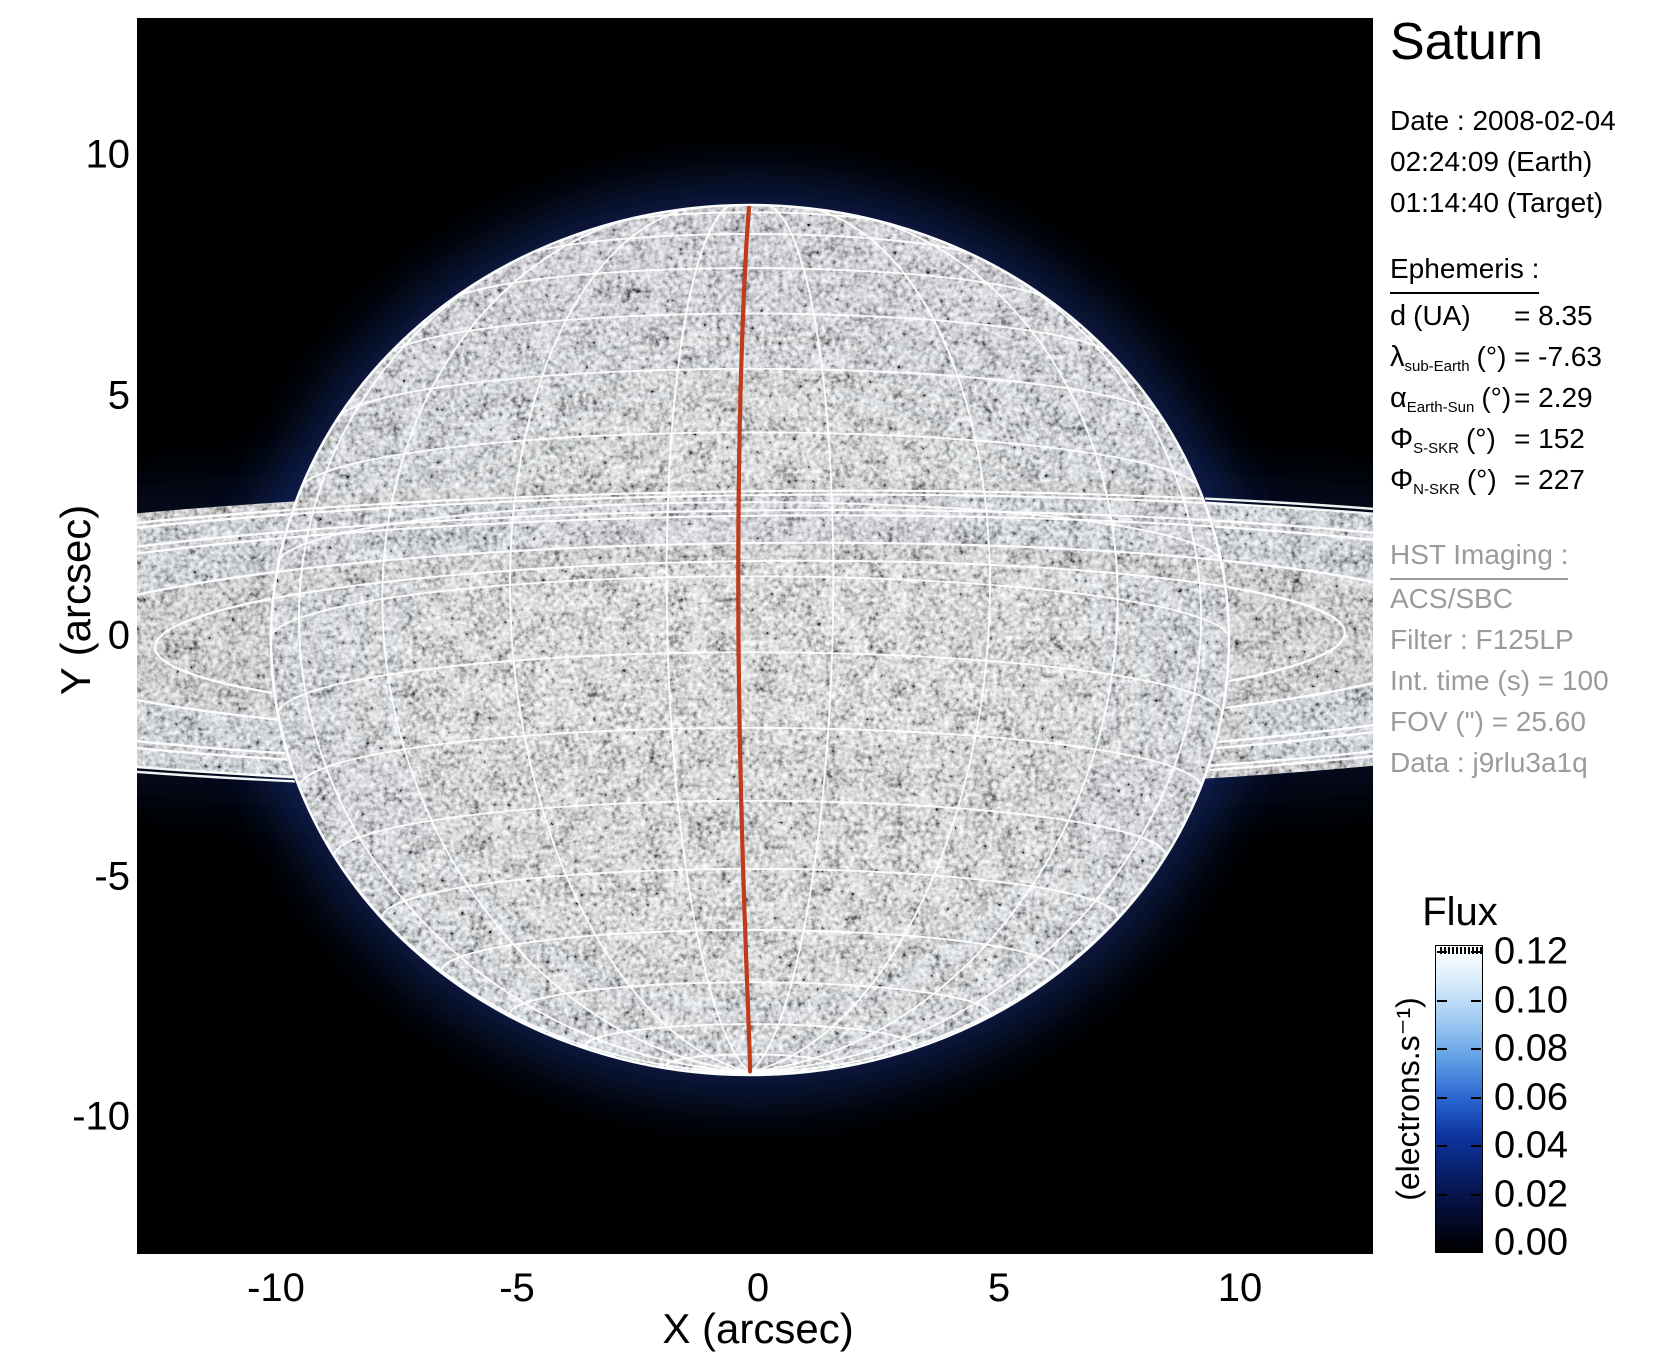 The image size is (1677, 1367). Describe the element at coordinates (1436, 448) in the screenshot. I see `ephemeris-subscript: S-SKR` at that location.